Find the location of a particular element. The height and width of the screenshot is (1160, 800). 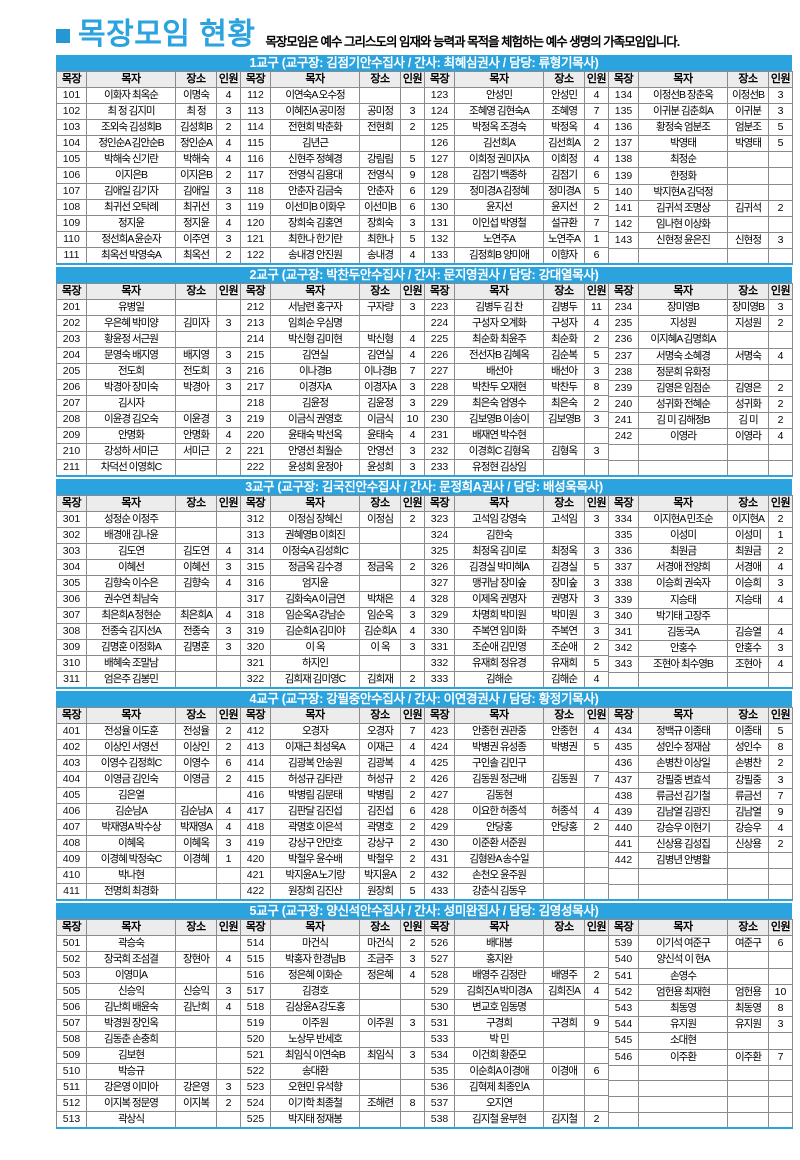

column-header-row: 목장 목자 장소 인원 is located at coordinates (148, 927).